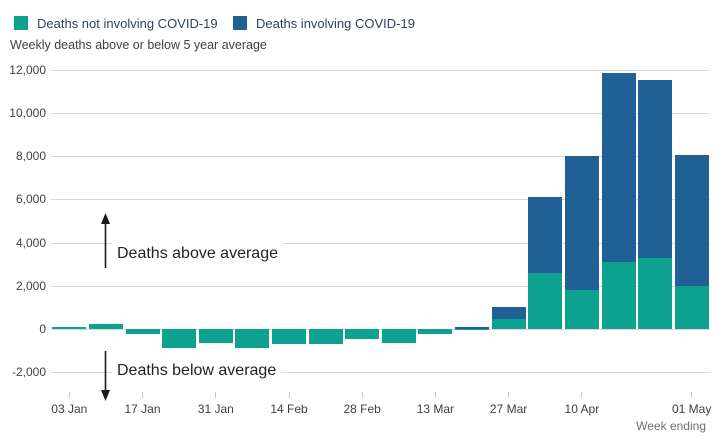  I want to click on y-axis-label: 4,000, so click(30, 242).